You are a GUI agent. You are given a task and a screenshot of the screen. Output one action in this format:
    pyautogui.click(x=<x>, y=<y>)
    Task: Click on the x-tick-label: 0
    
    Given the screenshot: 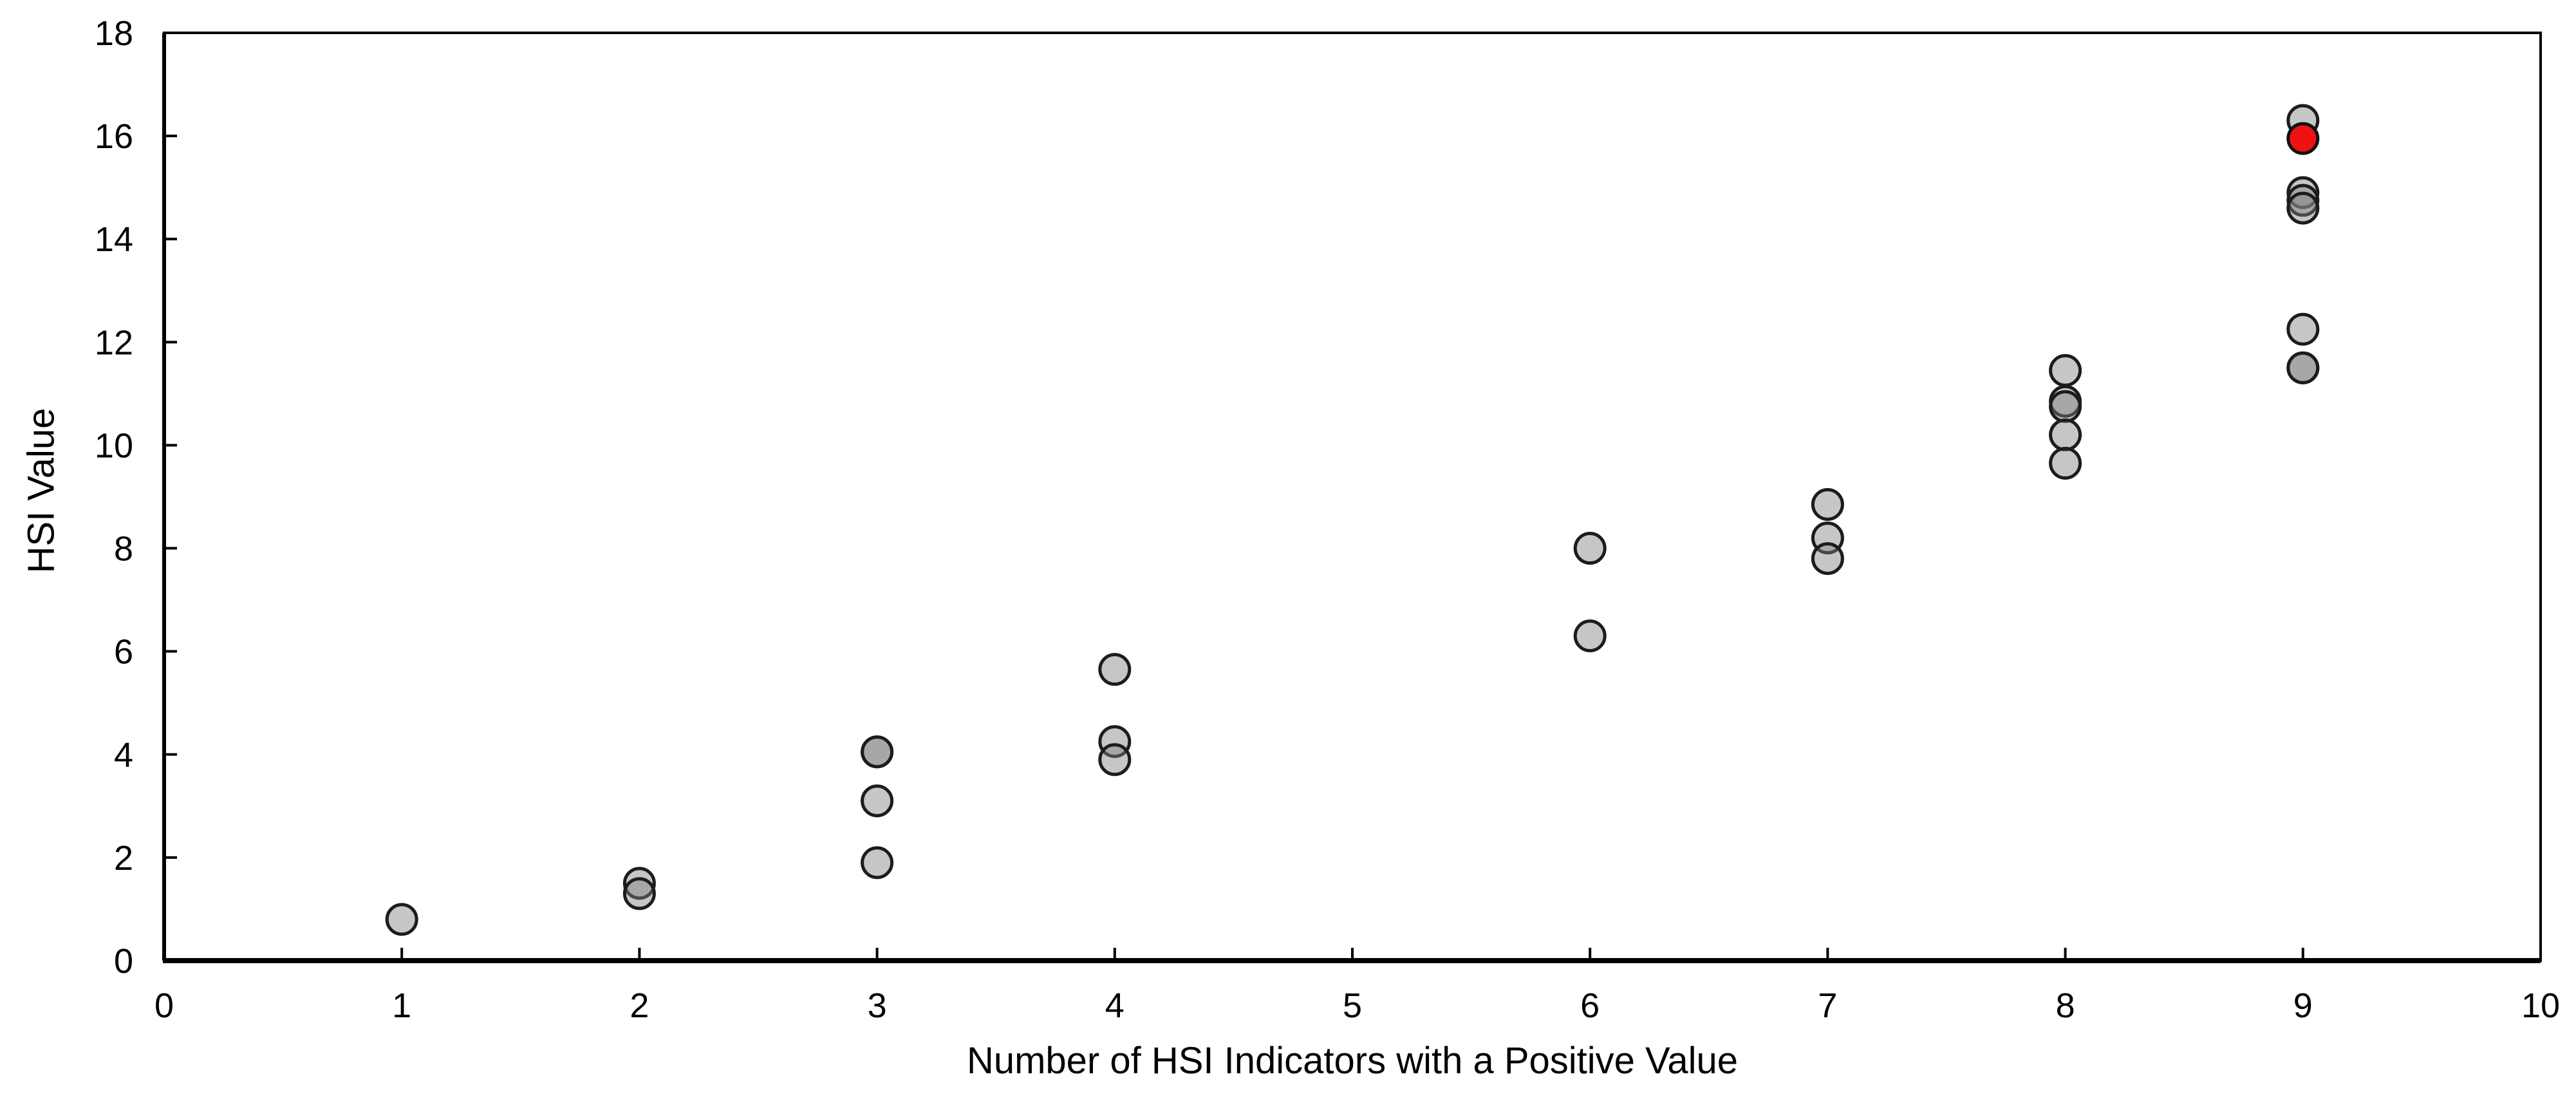 What is the action you would take?
    pyautogui.click(x=164, y=1005)
    